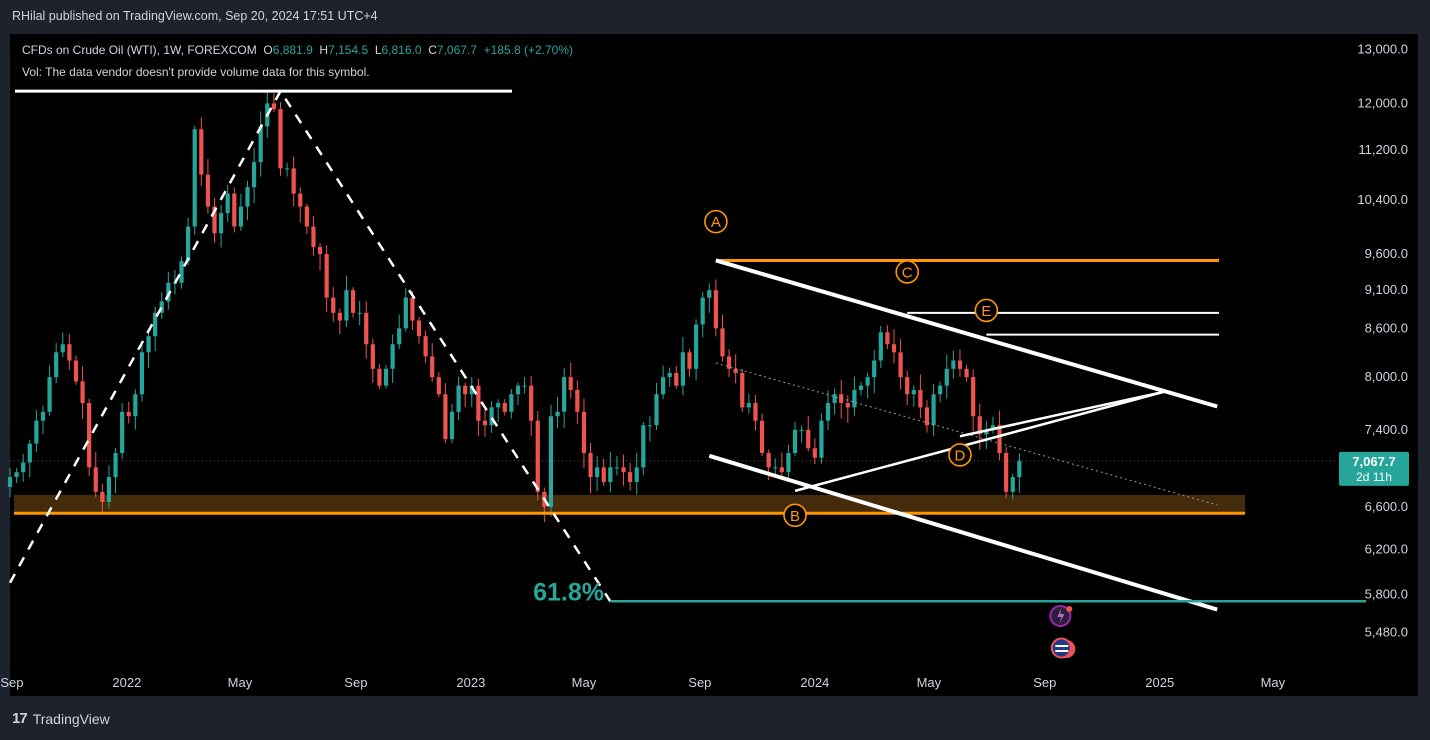  What do you see at coordinates (1386, 376) in the screenshot?
I see `y-tick-label: 8,000.0` at bounding box center [1386, 376].